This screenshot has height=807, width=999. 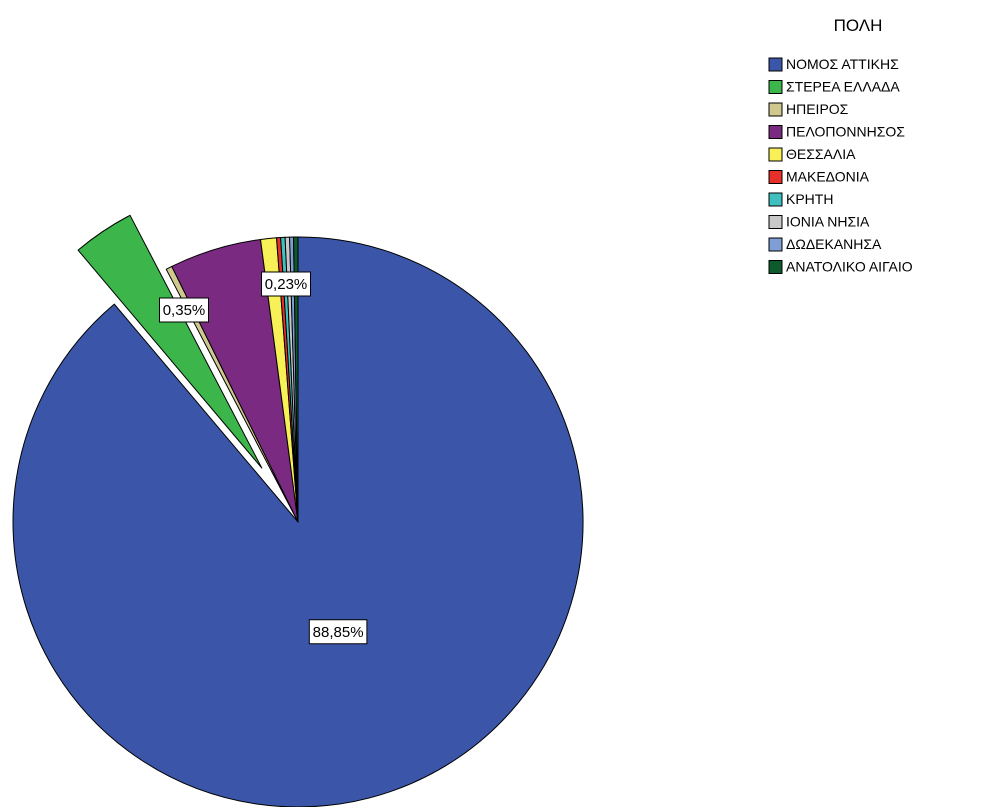 I want to click on data-label-text-3: 0,23%, so click(x=286, y=284).